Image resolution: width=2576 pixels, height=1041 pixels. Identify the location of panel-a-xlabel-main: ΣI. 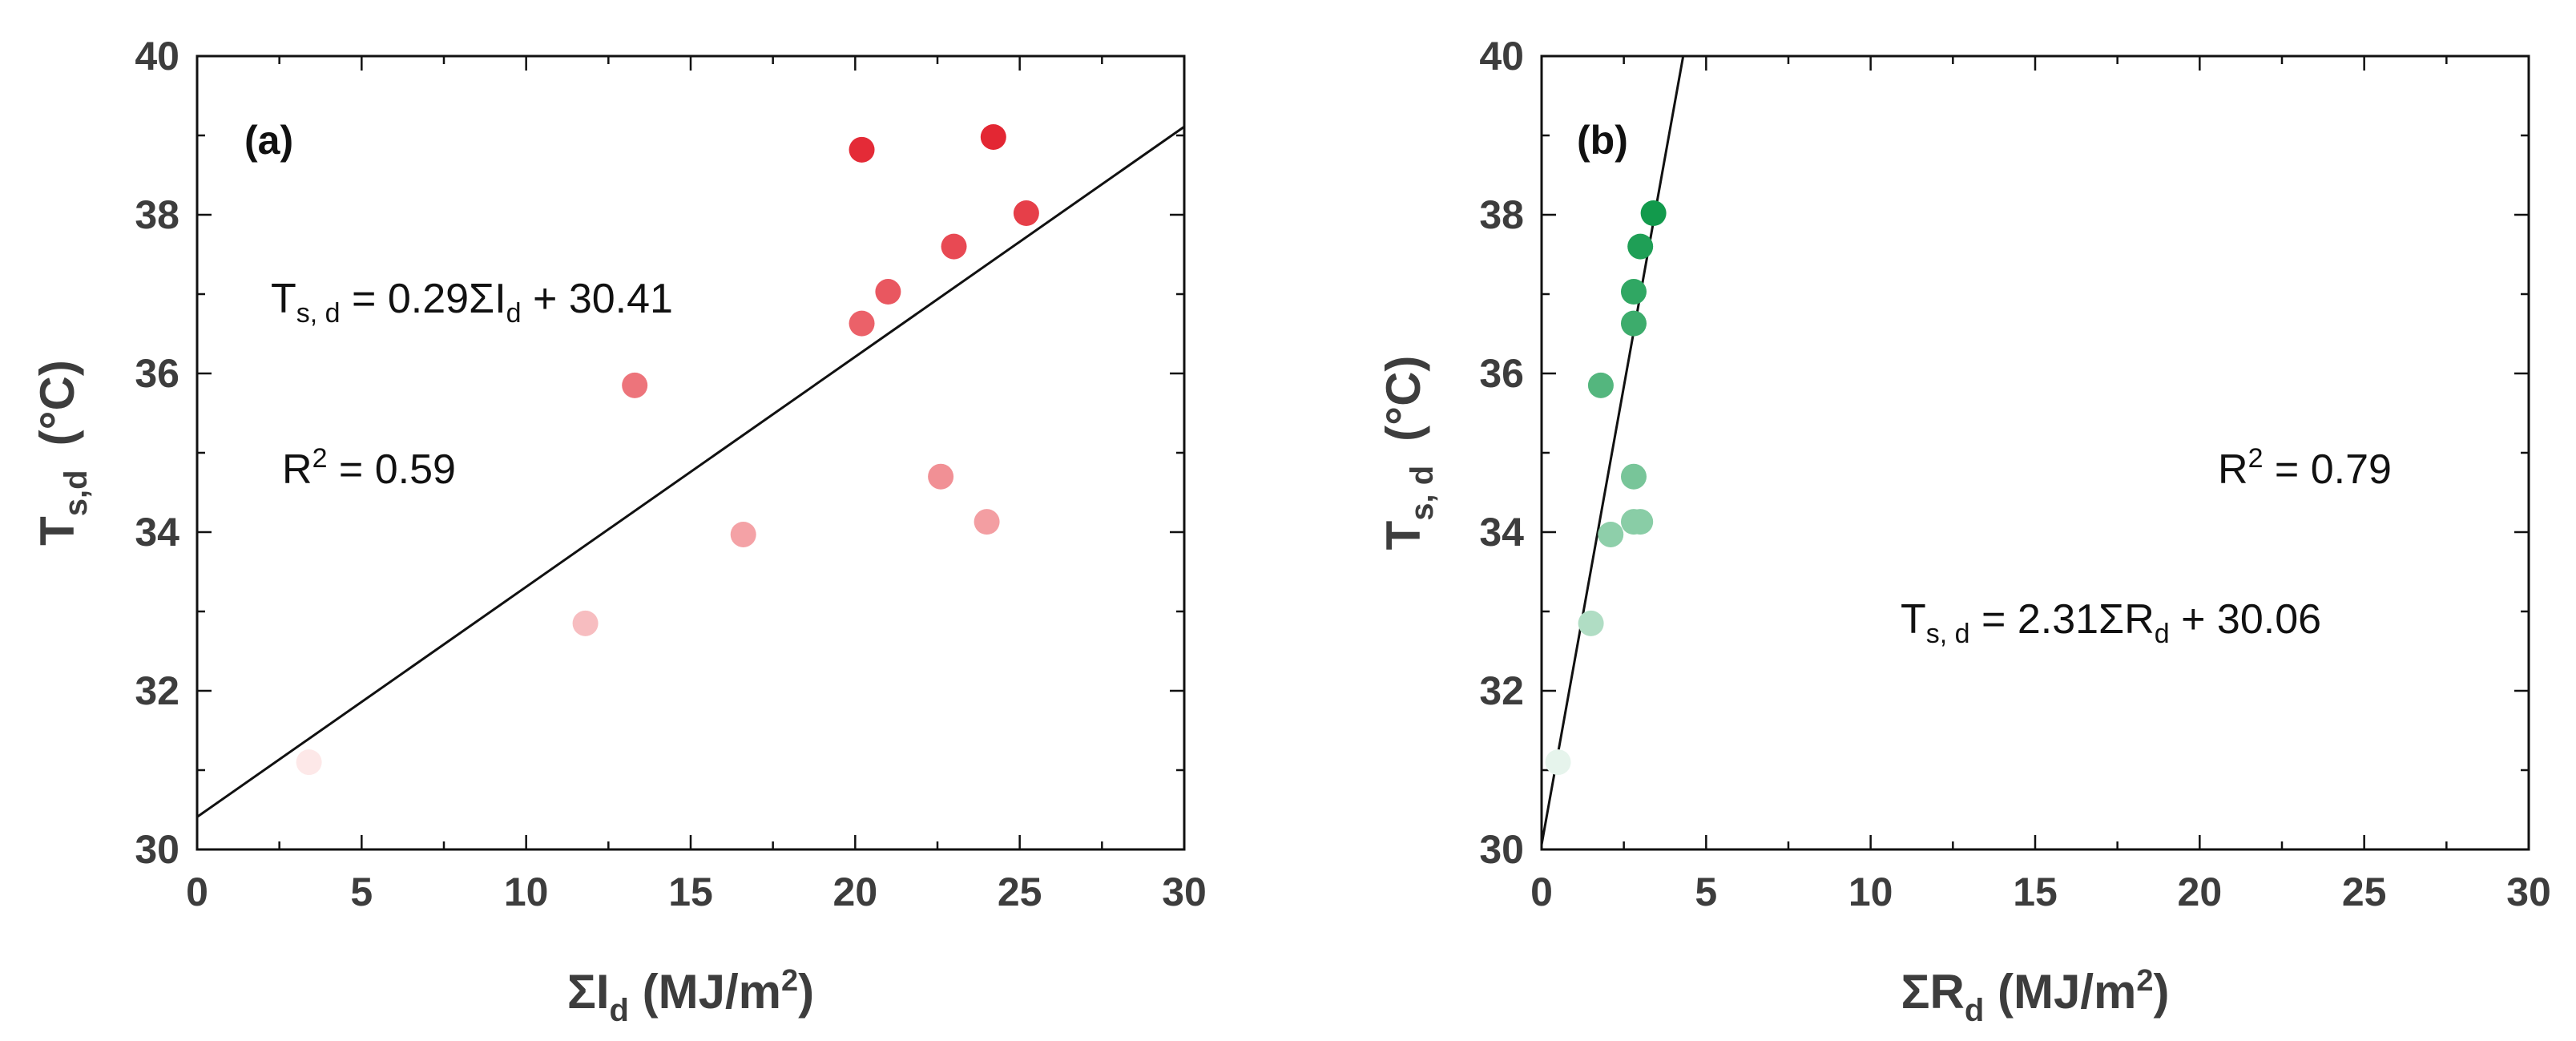
(588, 992).